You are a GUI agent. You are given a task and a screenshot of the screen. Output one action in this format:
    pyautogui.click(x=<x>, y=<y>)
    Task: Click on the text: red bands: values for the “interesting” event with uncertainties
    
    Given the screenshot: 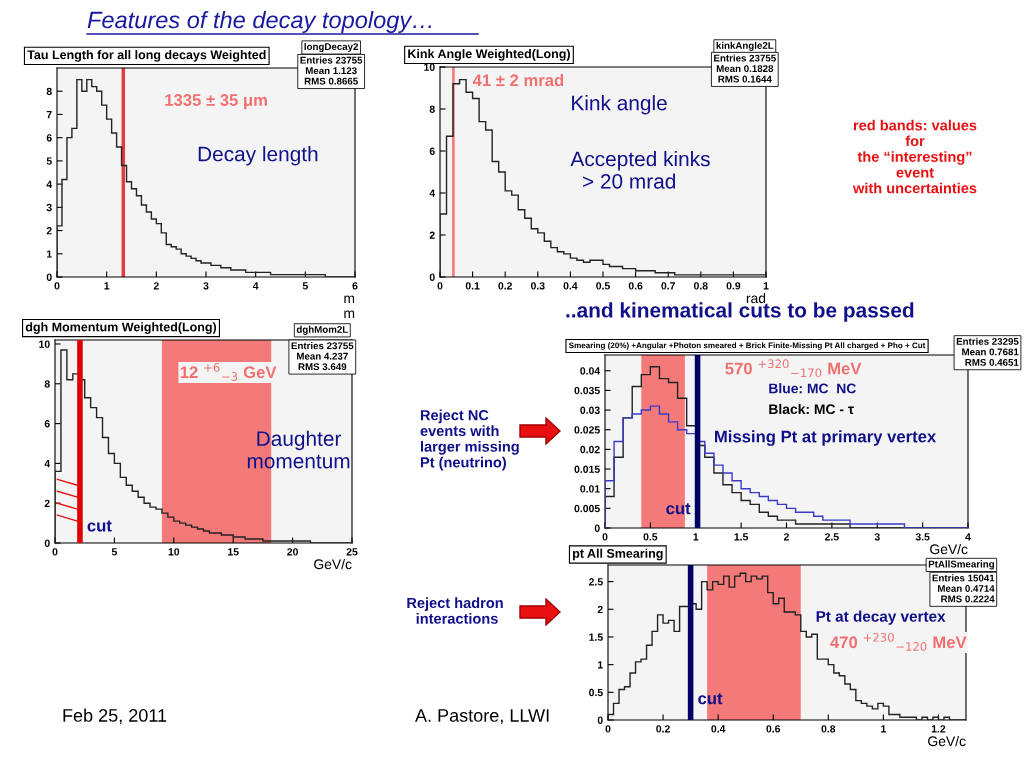 What is the action you would take?
    pyautogui.click(x=914, y=156)
    